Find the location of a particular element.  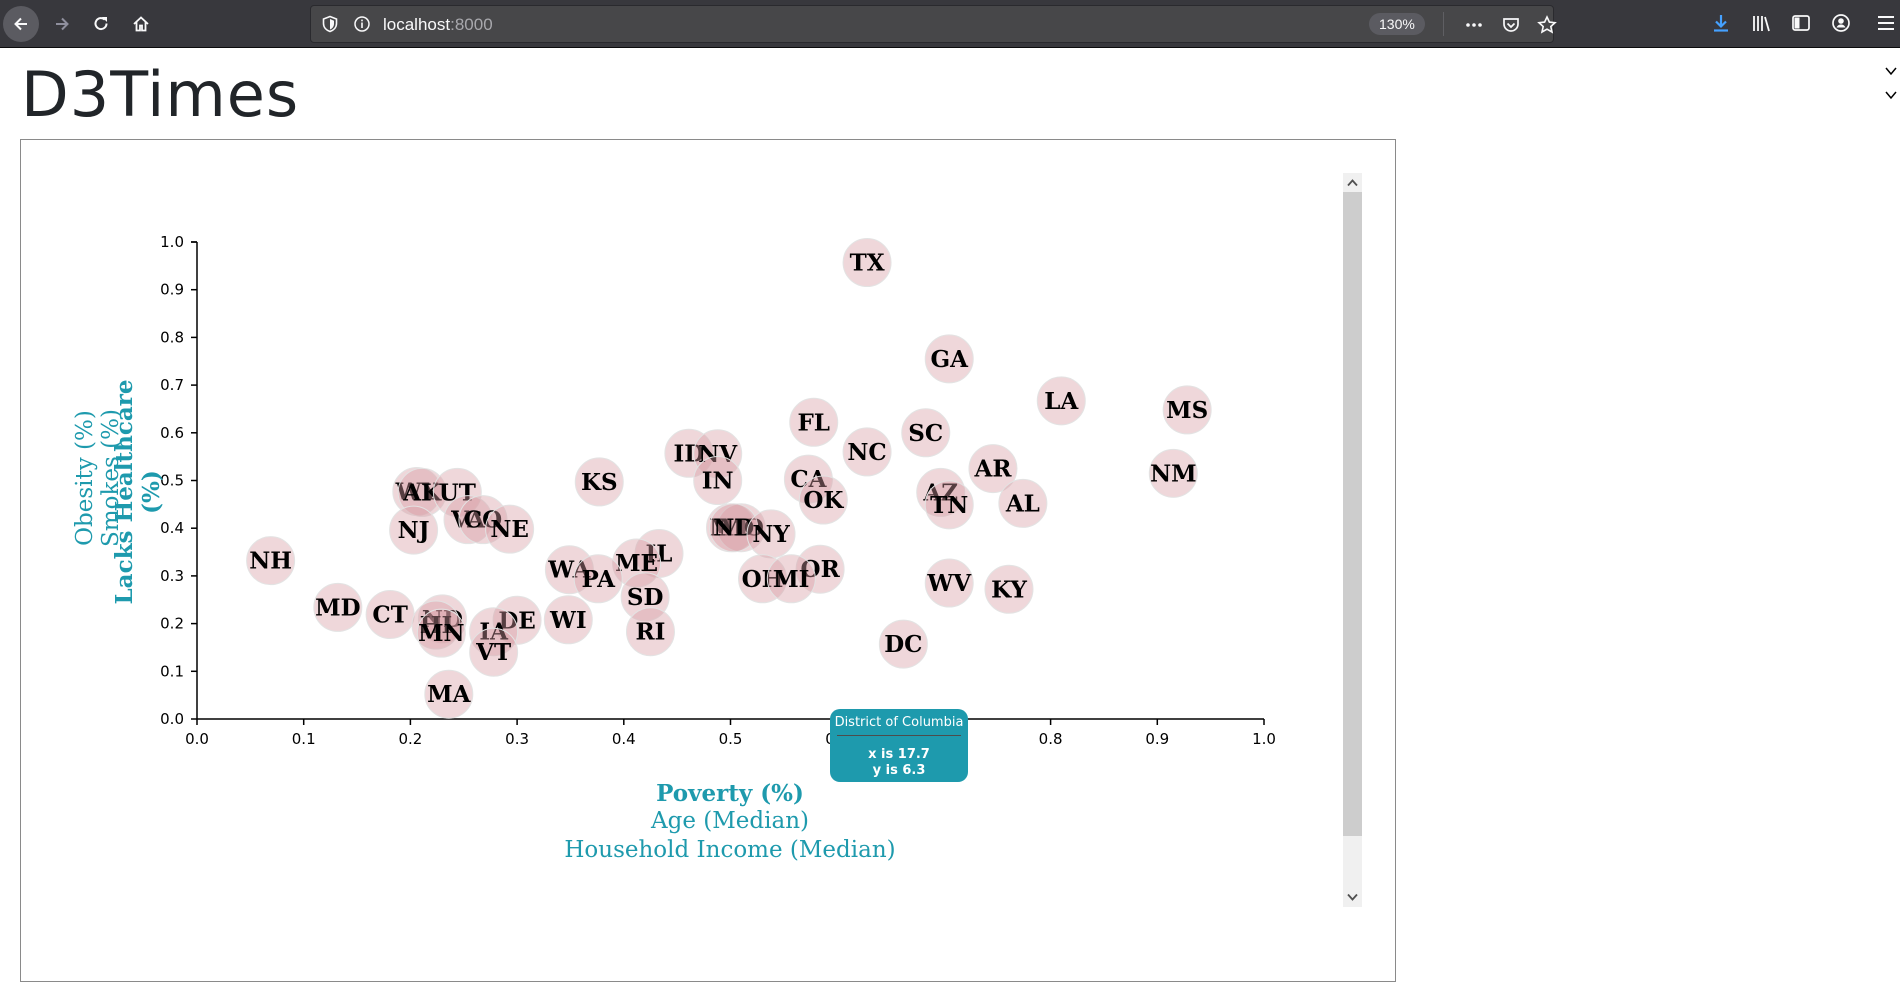

state-point-hi: HI is located at coordinates (436, 625).